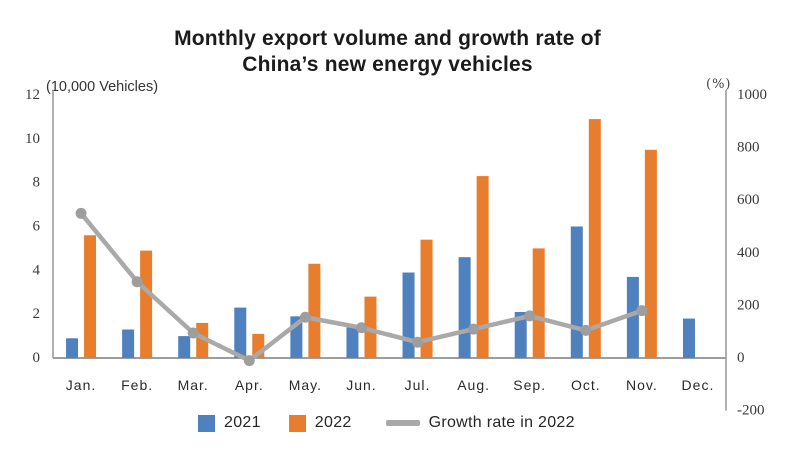 This screenshot has height=469, width=800. What do you see at coordinates (474, 329) in the screenshot?
I see `growth-rate-marker-Aug` at bounding box center [474, 329].